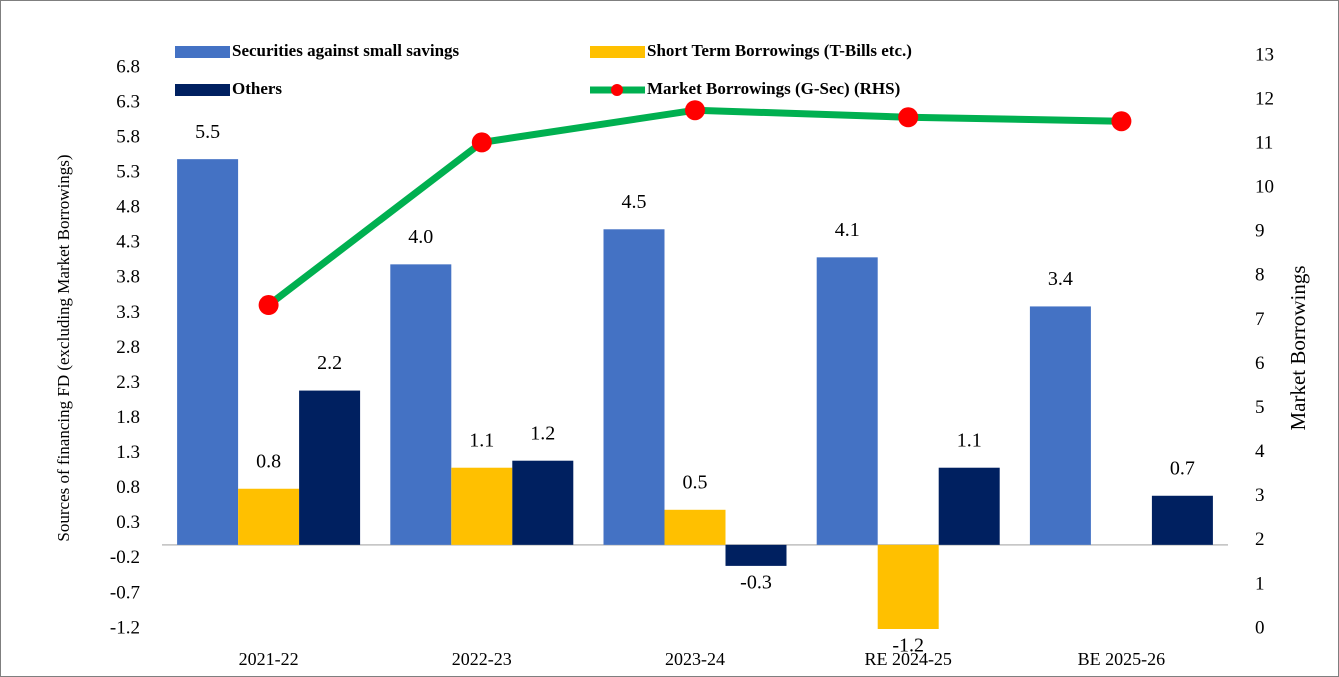 The width and height of the screenshot is (1339, 677). I want to click on data-label: 4.1, so click(847, 230).